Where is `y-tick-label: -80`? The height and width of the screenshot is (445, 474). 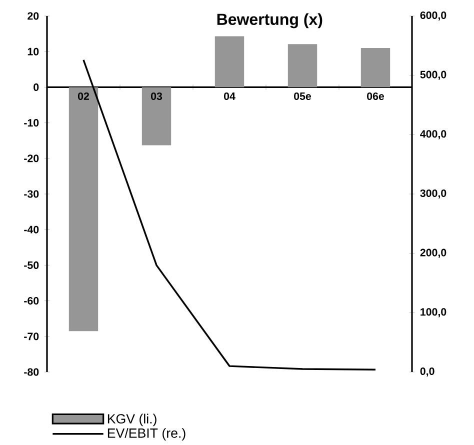 y-tick-label: -80 is located at coordinates (31, 372).